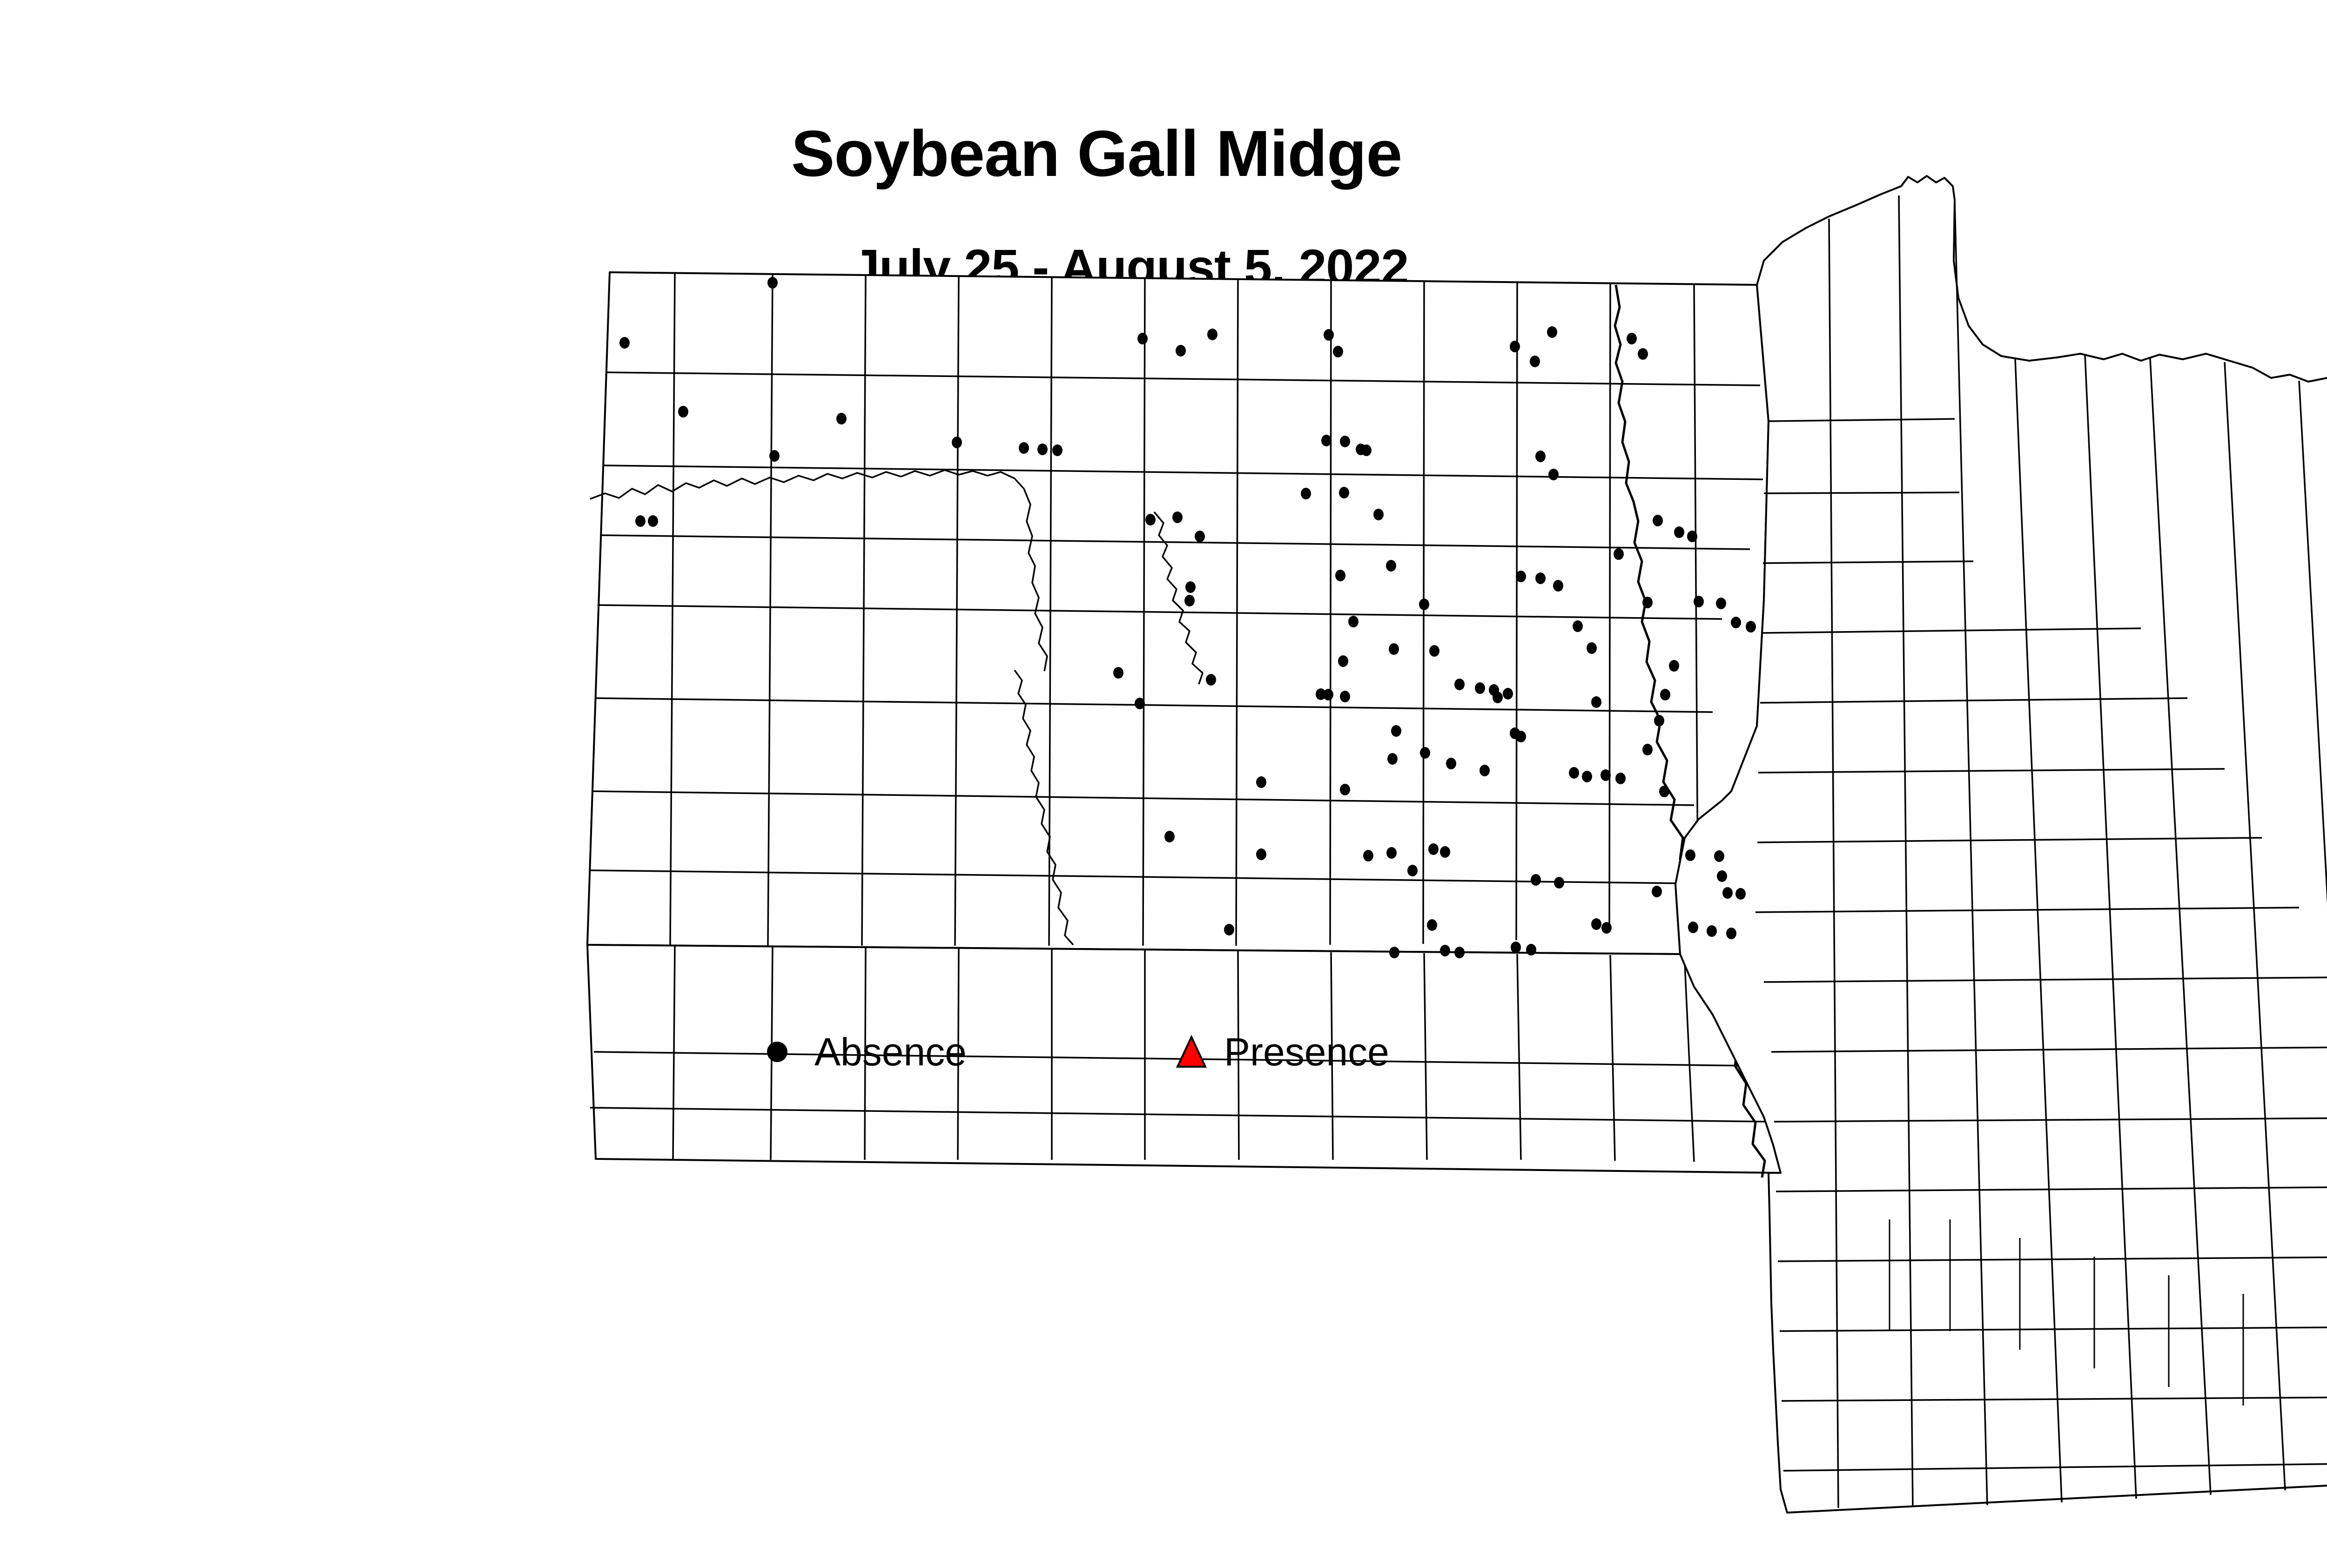  I want to click on triangle-marker-icon, so click(1191, 1052).